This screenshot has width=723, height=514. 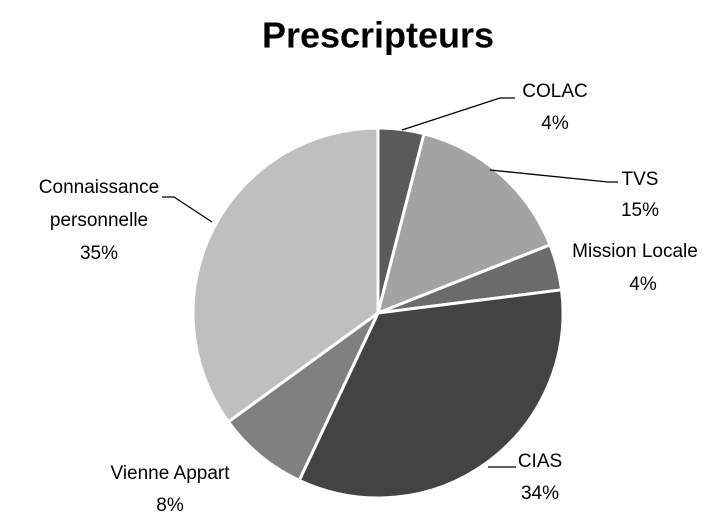 What do you see at coordinates (640, 210) in the screenshot?
I see `value-label: 15%` at bounding box center [640, 210].